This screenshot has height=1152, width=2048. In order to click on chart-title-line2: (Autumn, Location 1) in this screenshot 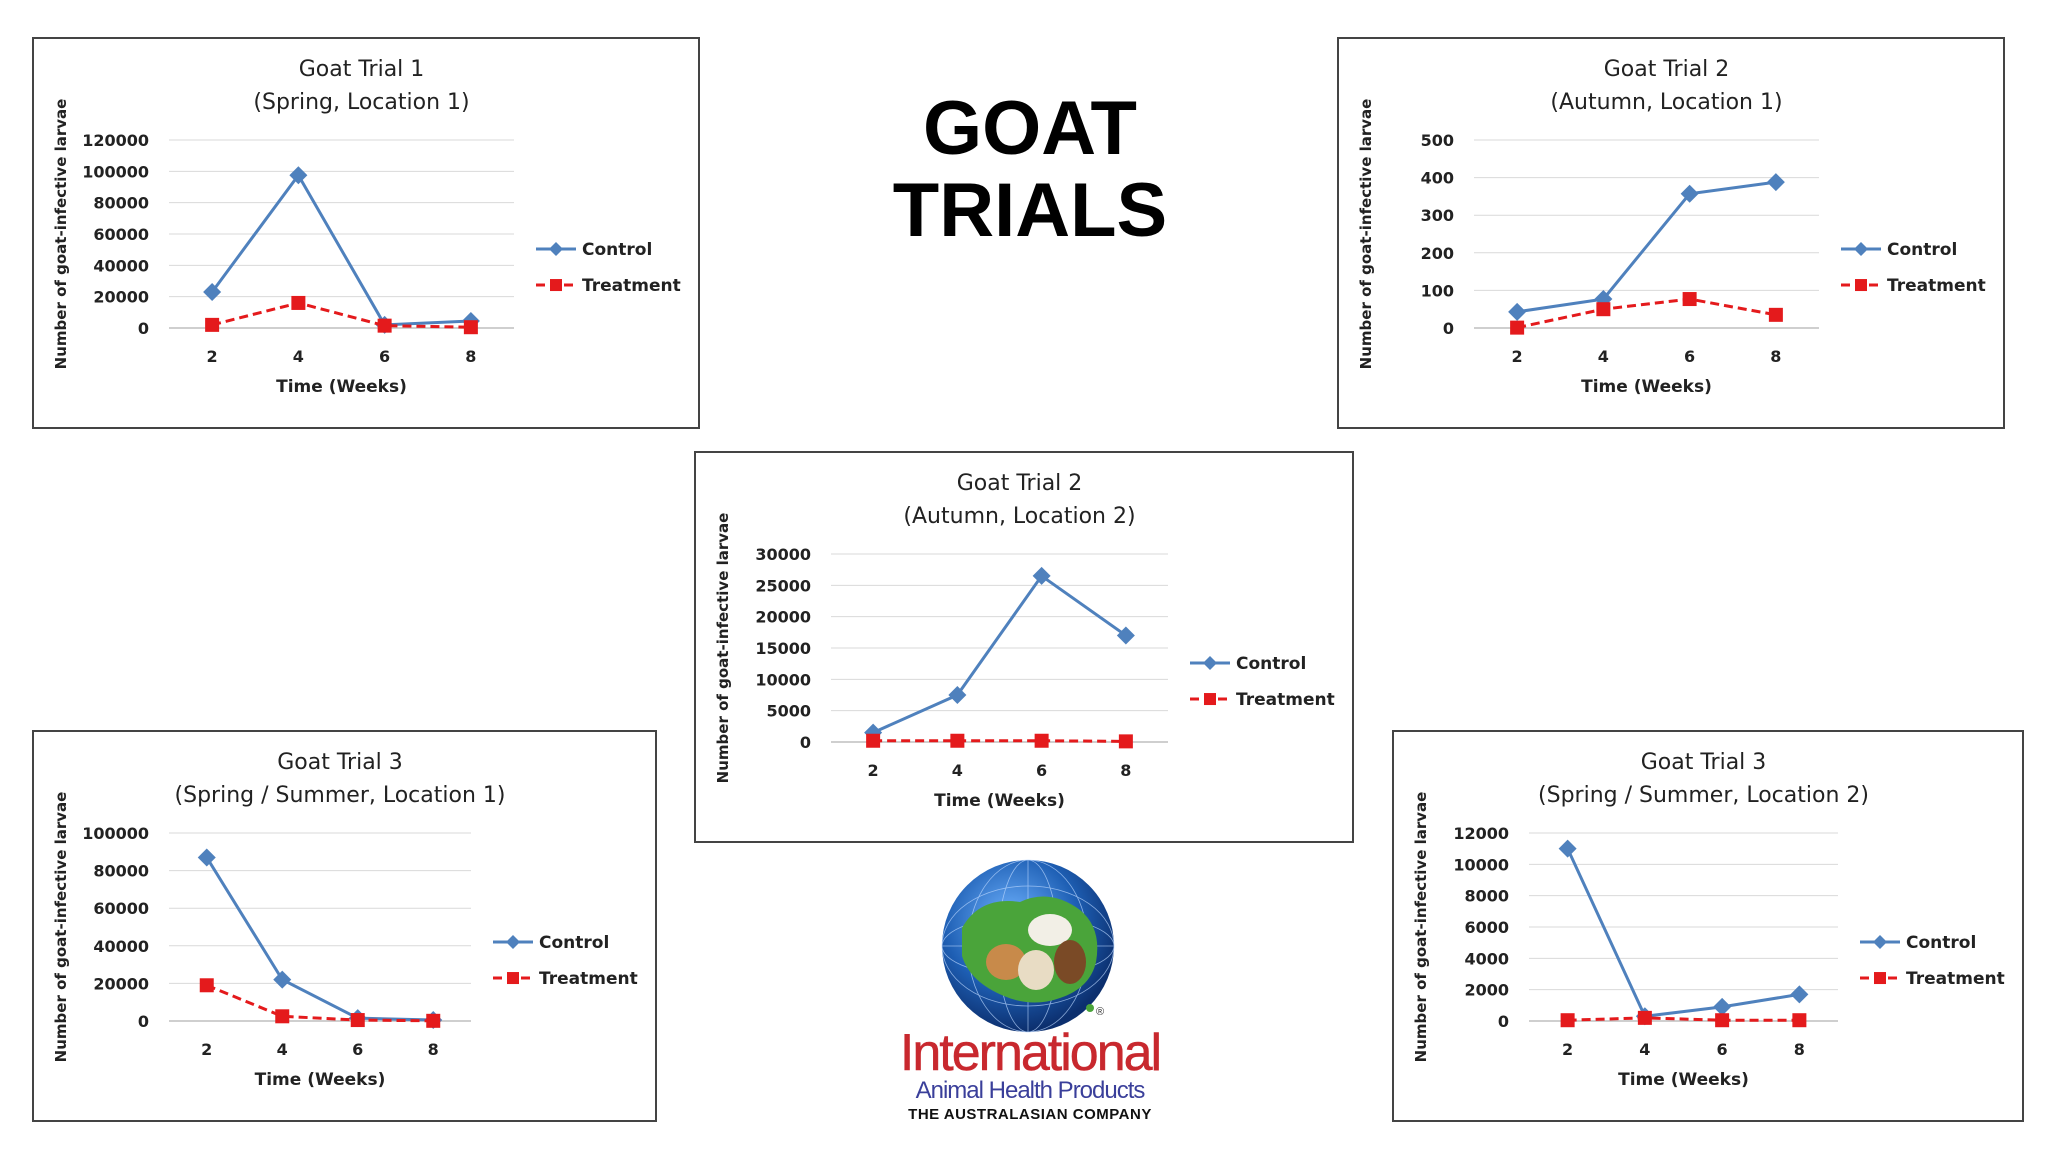, I will do `click(1666, 102)`.